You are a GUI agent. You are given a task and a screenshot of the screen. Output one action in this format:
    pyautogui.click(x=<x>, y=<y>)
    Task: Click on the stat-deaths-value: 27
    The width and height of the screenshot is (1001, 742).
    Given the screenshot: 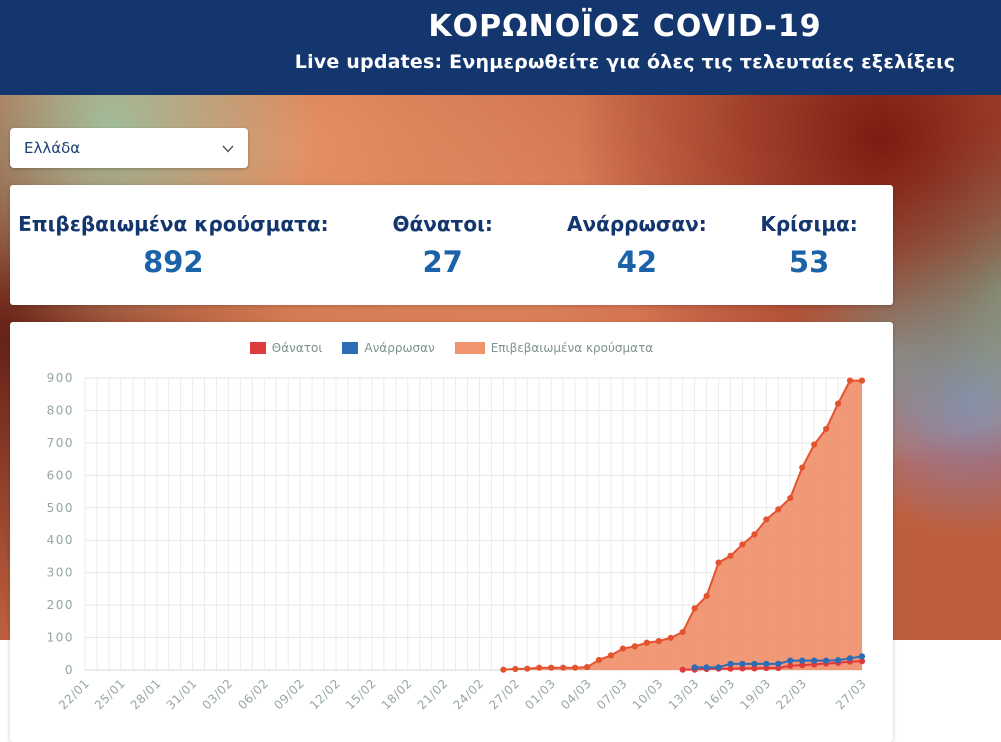 What is the action you would take?
    pyautogui.click(x=442, y=261)
    